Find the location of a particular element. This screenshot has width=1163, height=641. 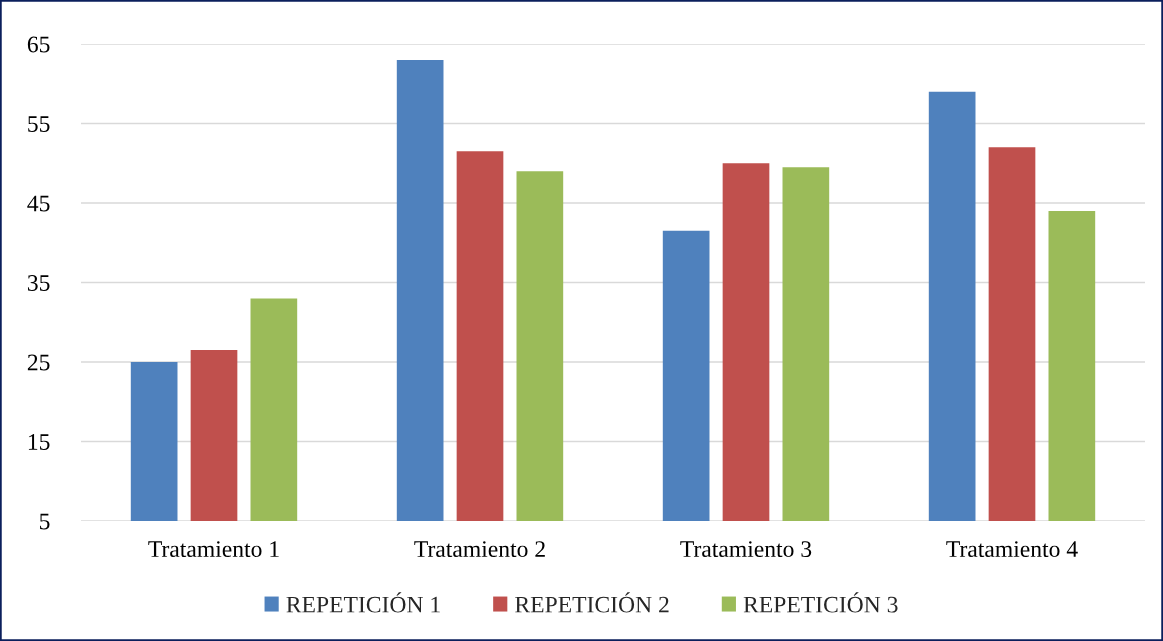

y-tick-label: 25 is located at coordinates (38, 362).